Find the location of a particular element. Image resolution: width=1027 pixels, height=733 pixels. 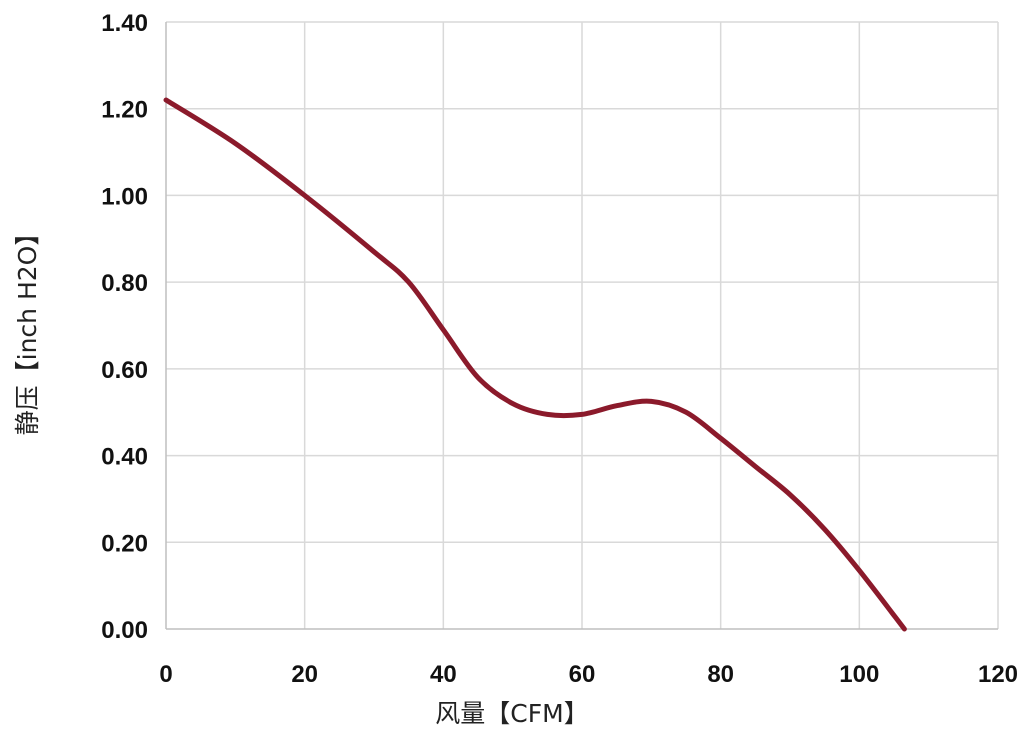

y-tick-label: 1.00 is located at coordinates (124, 196).